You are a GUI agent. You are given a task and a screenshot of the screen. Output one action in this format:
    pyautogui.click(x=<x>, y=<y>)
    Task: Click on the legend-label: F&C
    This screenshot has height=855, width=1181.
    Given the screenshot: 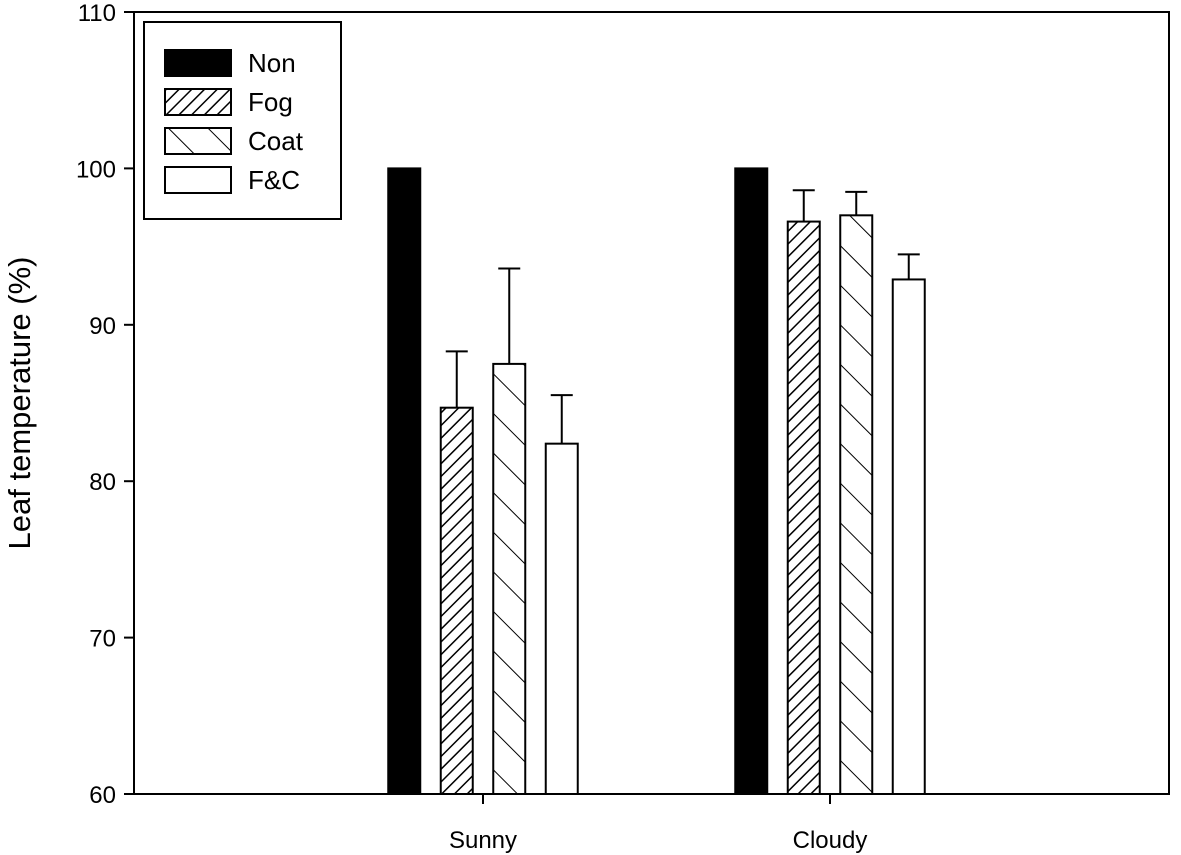 What is the action you would take?
    pyautogui.click(x=274, y=180)
    